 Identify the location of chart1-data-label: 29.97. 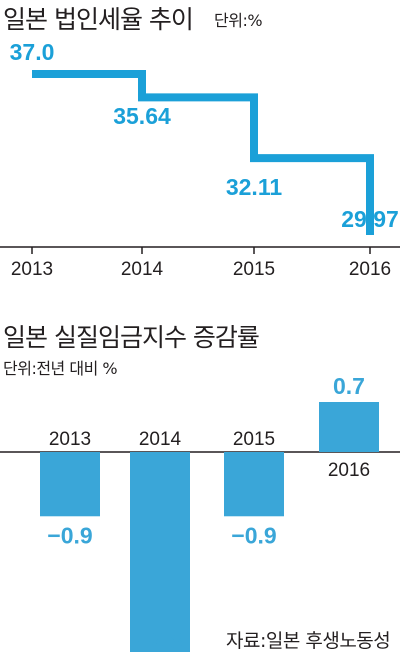
(370, 219).